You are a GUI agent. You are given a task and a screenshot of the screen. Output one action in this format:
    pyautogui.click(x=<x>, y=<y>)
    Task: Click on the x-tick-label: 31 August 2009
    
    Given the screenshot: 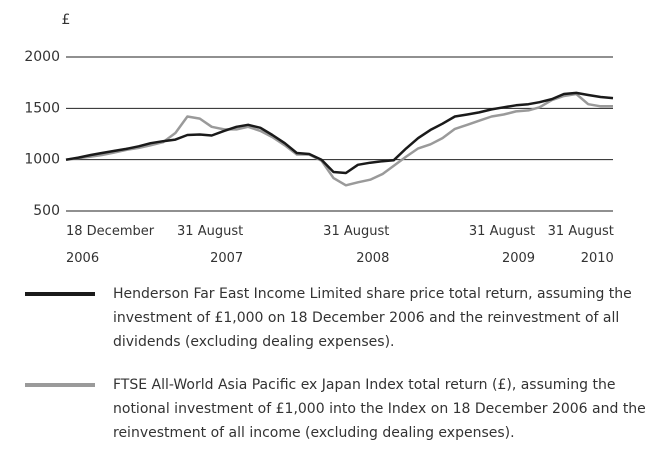 What is the action you would take?
    pyautogui.click(x=502, y=245)
    